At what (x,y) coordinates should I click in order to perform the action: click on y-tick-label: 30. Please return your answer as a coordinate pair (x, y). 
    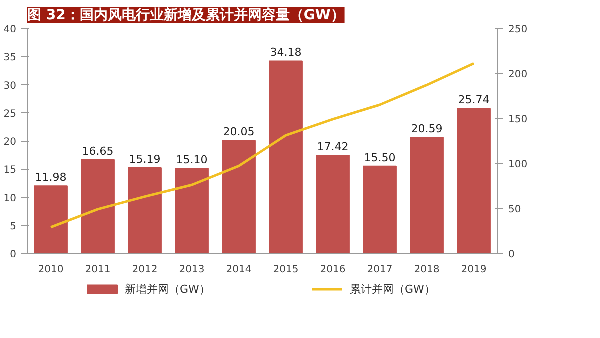
    Looking at the image, I should click on (10, 86).